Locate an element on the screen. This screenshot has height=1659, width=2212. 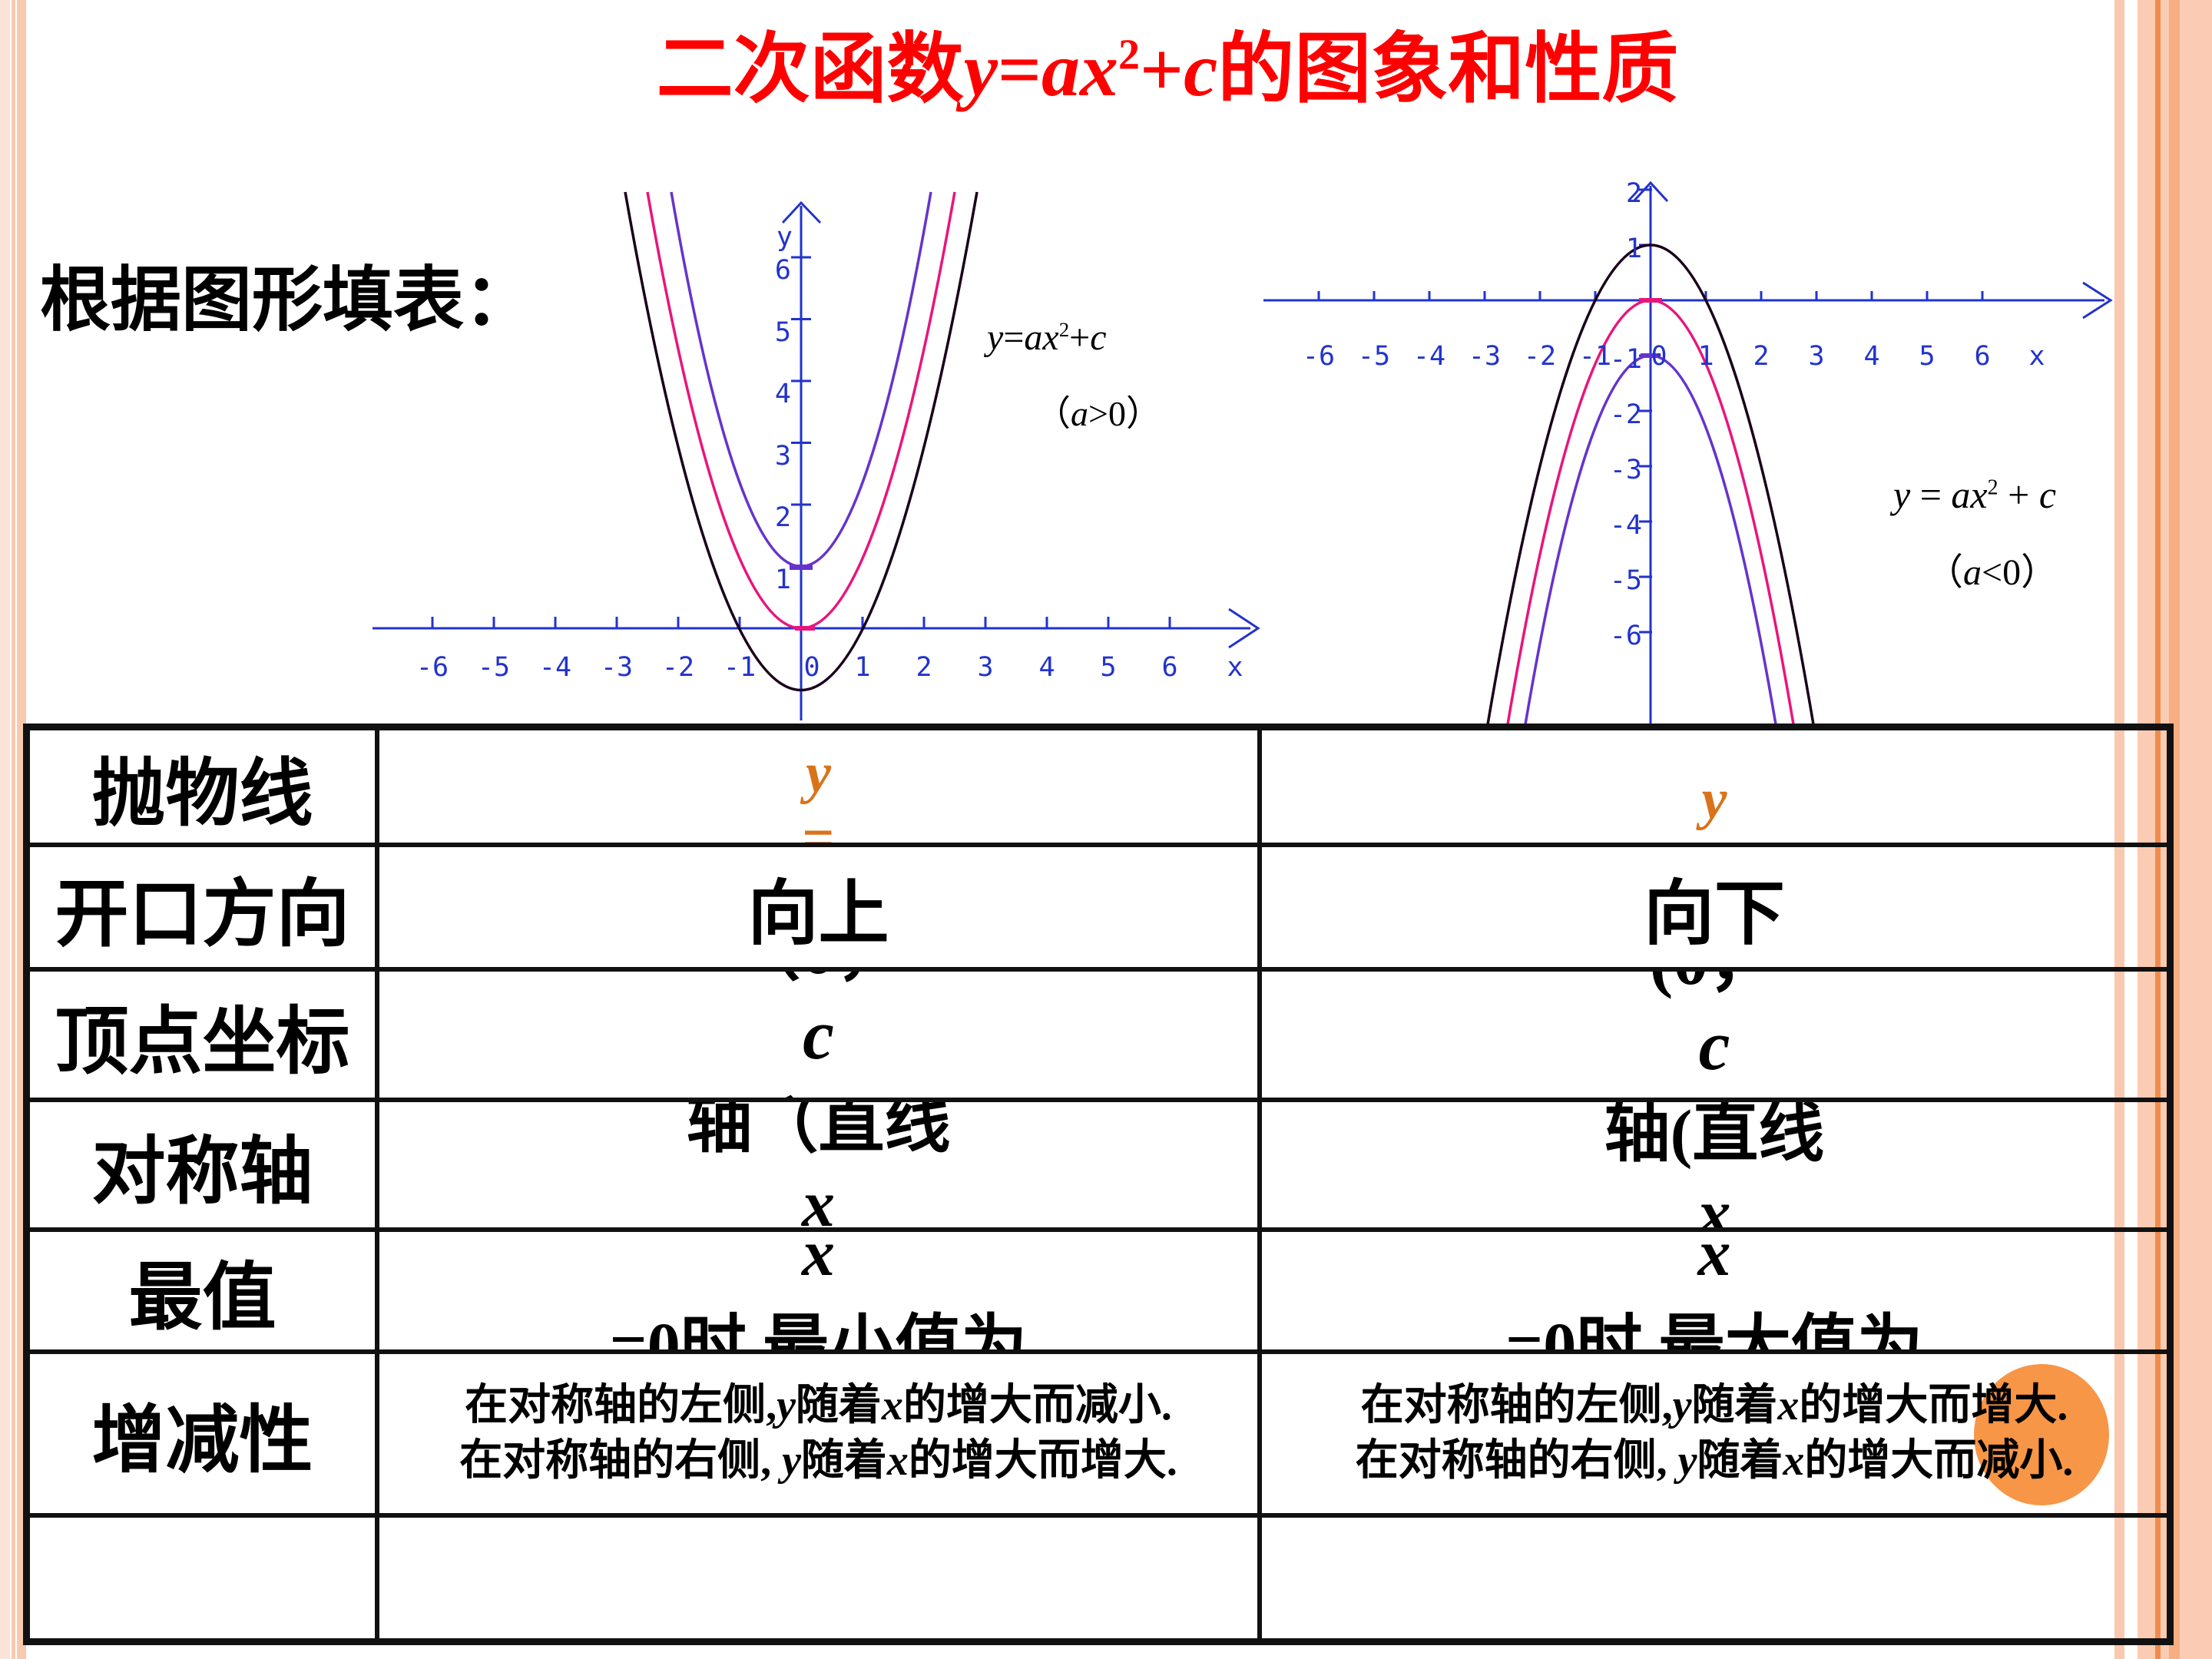
fill-table-instruction: 根据图形填表： is located at coordinates (287, 300).